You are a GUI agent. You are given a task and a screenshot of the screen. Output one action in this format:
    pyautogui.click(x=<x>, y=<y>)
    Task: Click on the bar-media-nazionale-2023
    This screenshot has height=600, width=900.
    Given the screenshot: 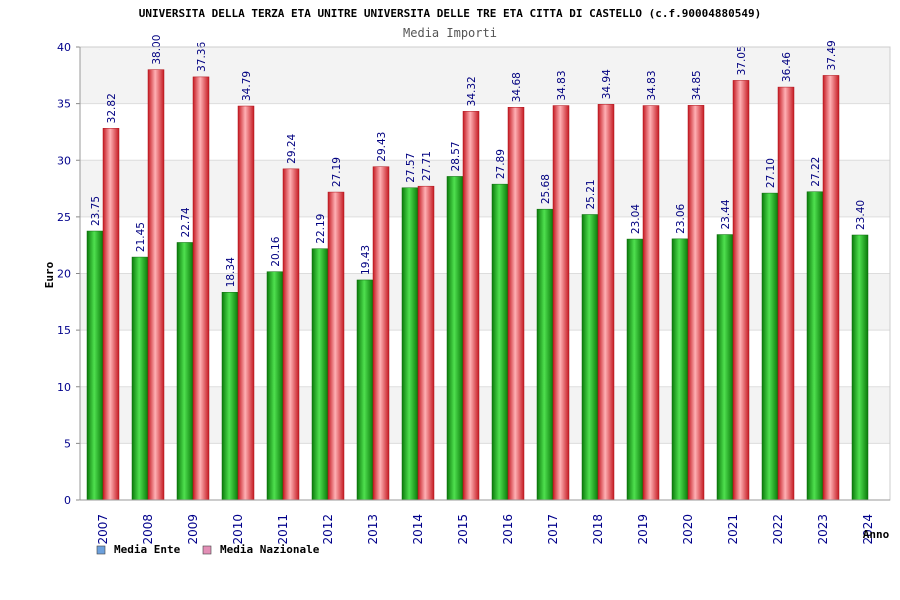 What is the action you would take?
    pyautogui.click(x=831, y=288)
    